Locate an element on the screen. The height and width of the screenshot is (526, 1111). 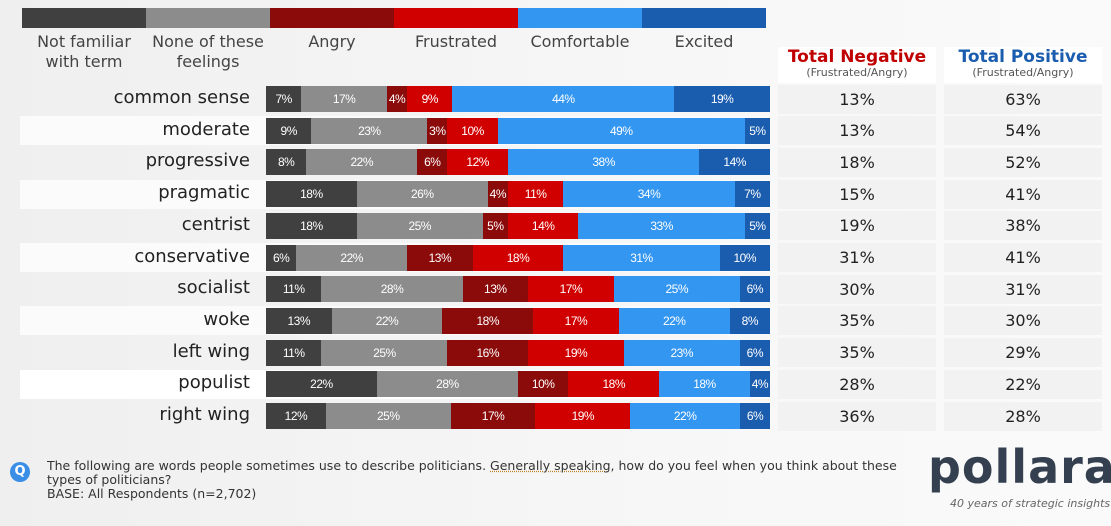
category-label: woke is located at coordinates (226, 319).